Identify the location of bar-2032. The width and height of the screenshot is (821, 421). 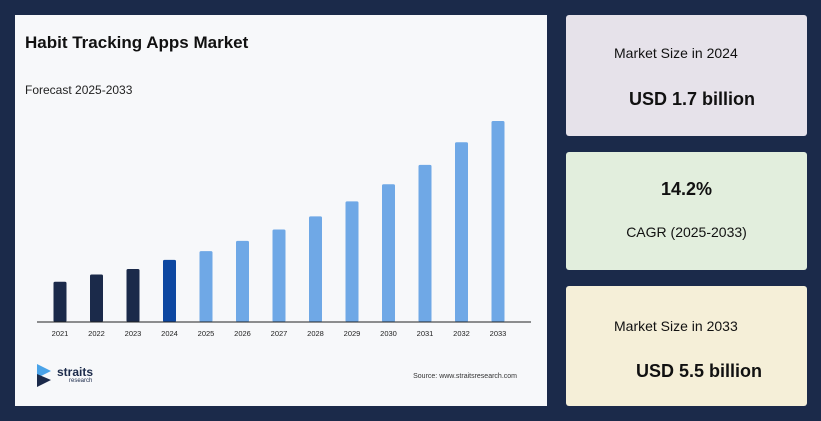
(461, 232).